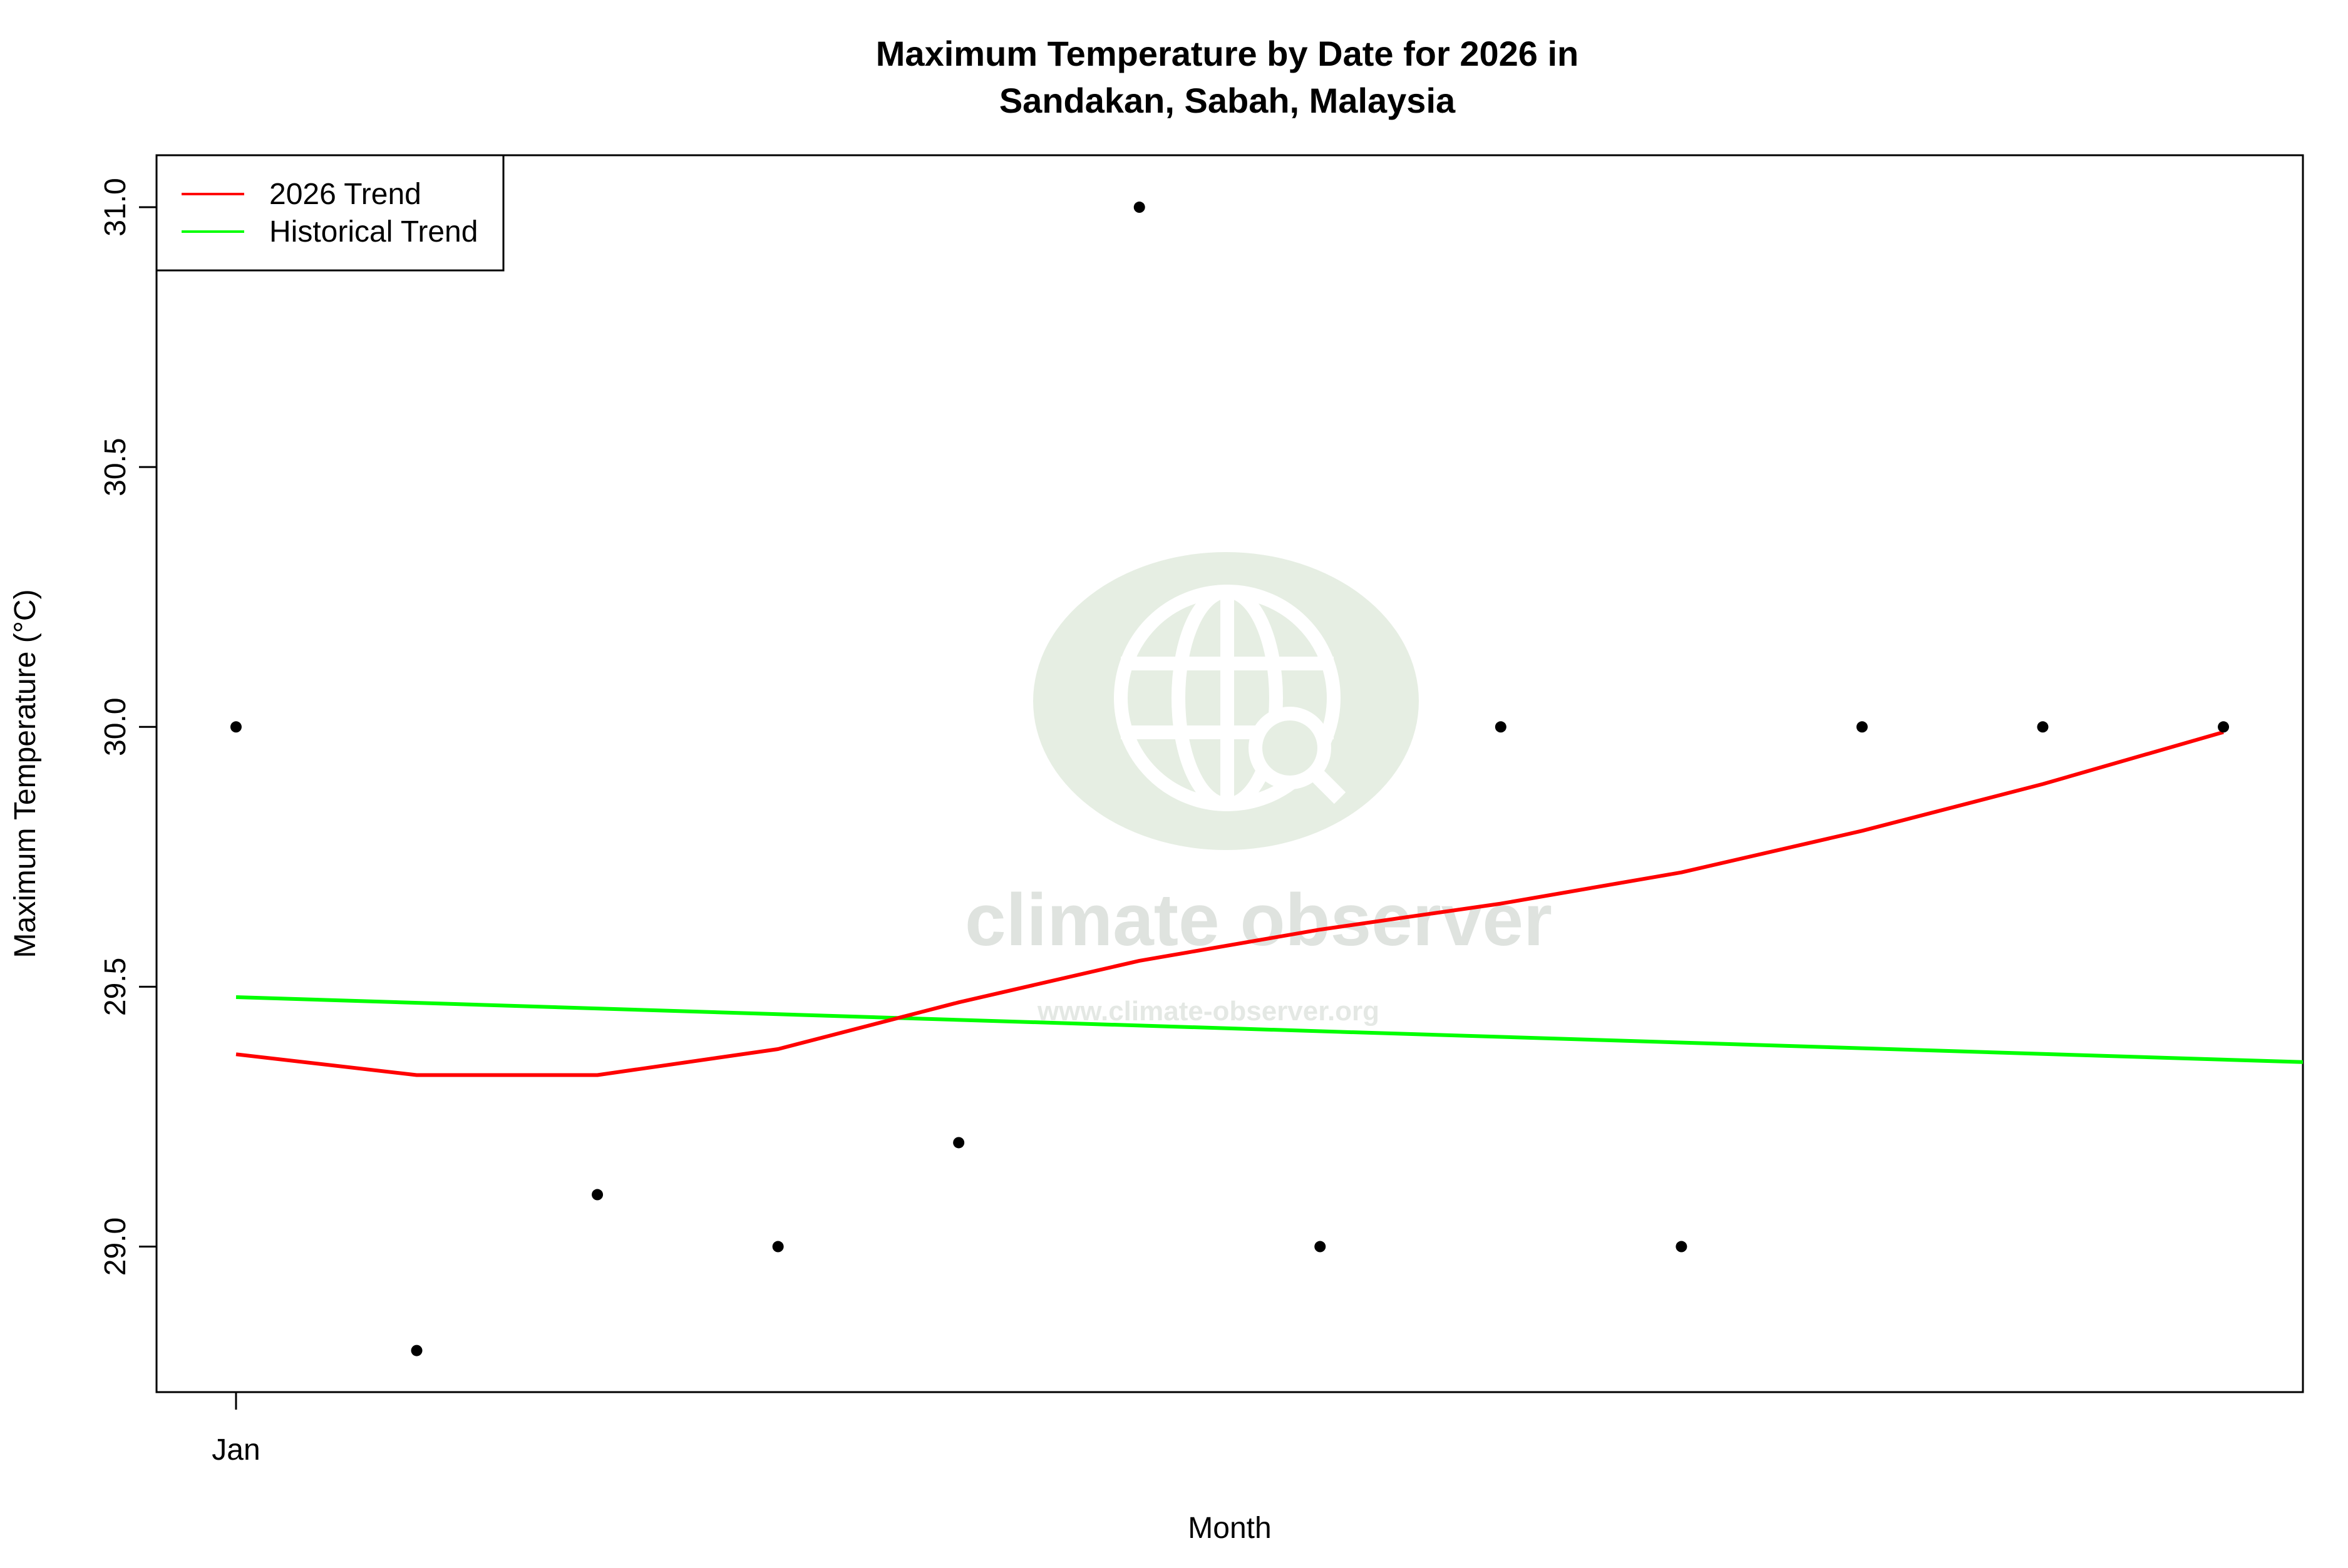  What do you see at coordinates (115, 727) in the screenshot?
I see `y-tick-label: 30.0` at bounding box center [115, 727].